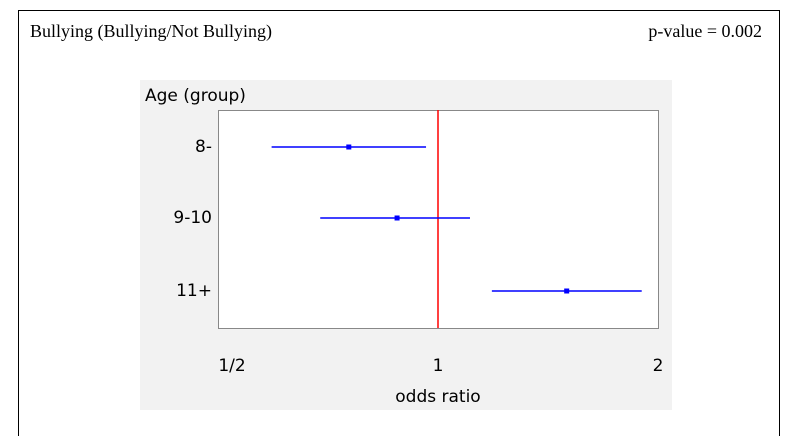 Image resolution: width=795 pixels, height=441 pixels. I want to click on x-axis-label: odds ratio, so click(437, 397).